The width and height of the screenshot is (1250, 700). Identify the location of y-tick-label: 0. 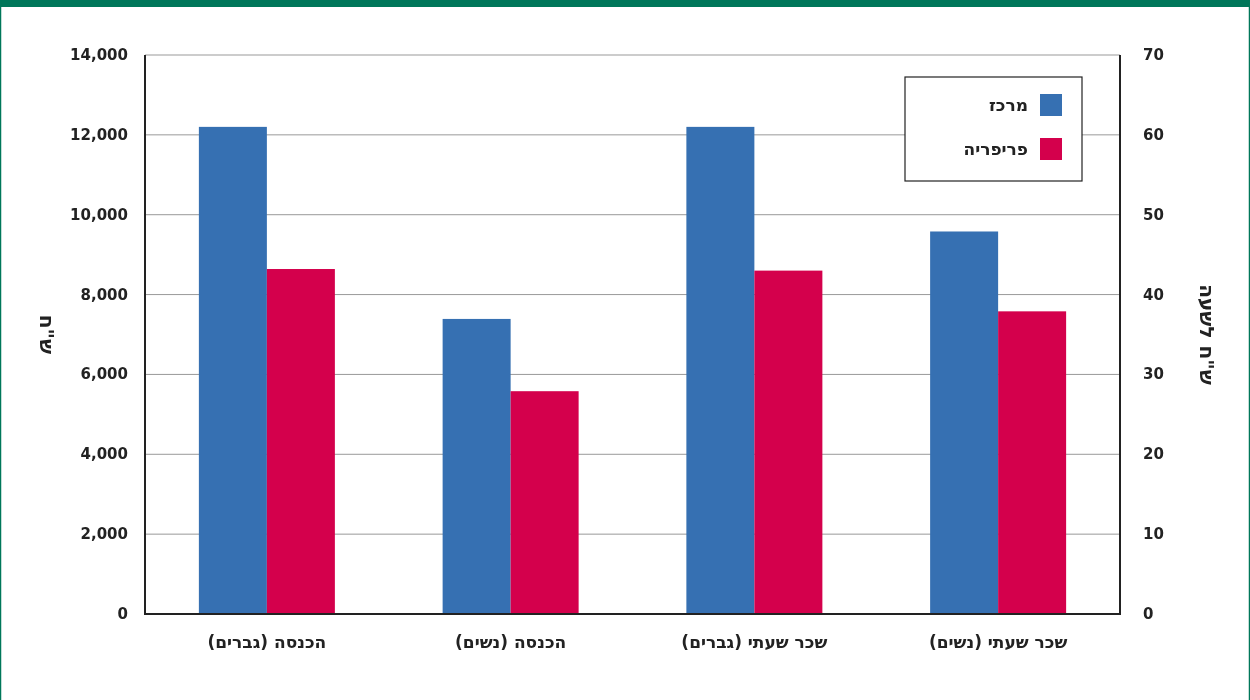
(122, 614).